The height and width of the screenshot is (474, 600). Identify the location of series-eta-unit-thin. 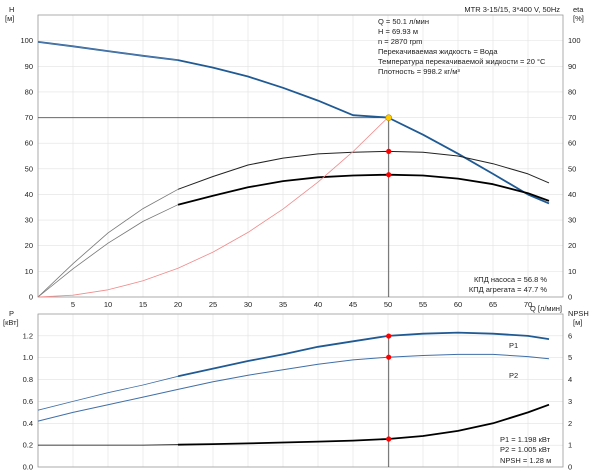
(108, 251).